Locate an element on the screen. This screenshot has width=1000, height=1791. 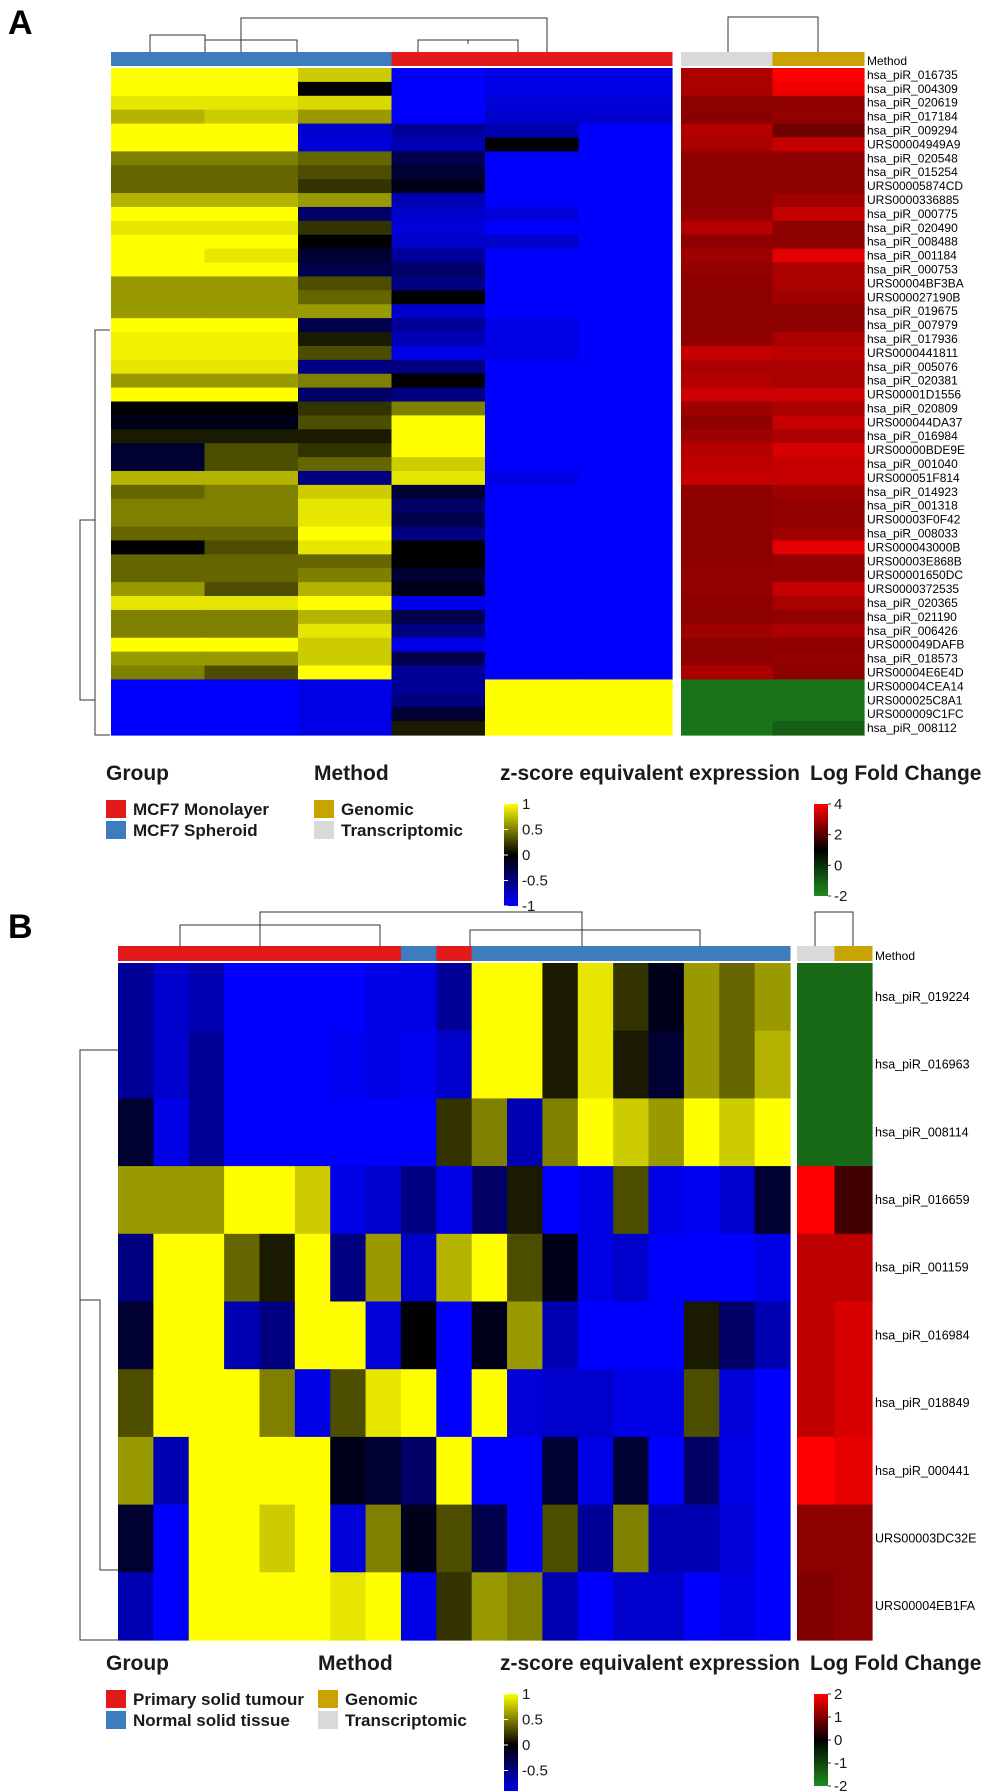
foldchange-tick-label: 2 is located at coordinates (838, 835).